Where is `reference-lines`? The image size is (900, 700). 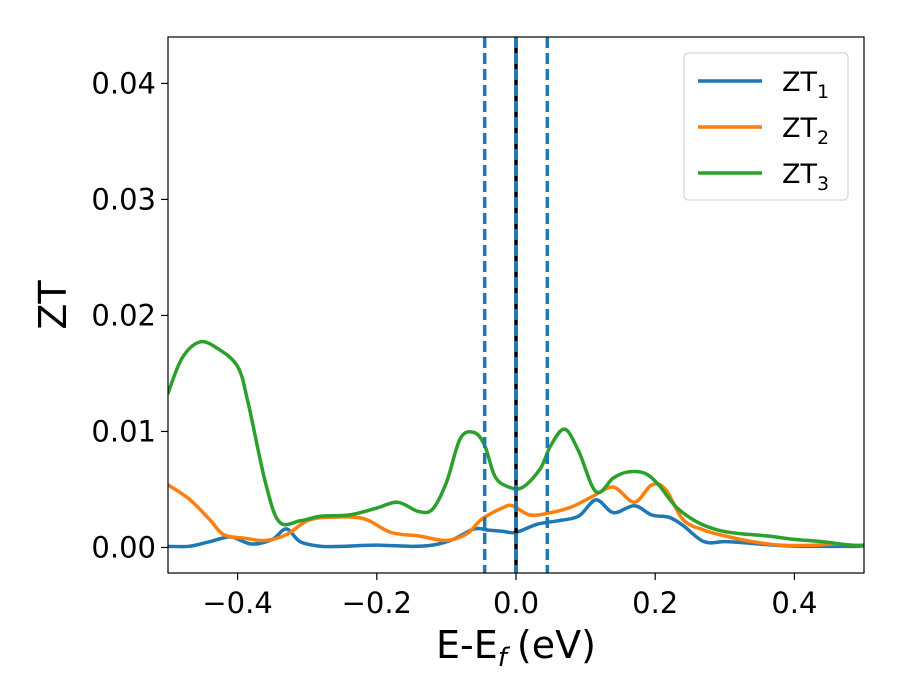
reference-lines is located at coordinates (516, 305).